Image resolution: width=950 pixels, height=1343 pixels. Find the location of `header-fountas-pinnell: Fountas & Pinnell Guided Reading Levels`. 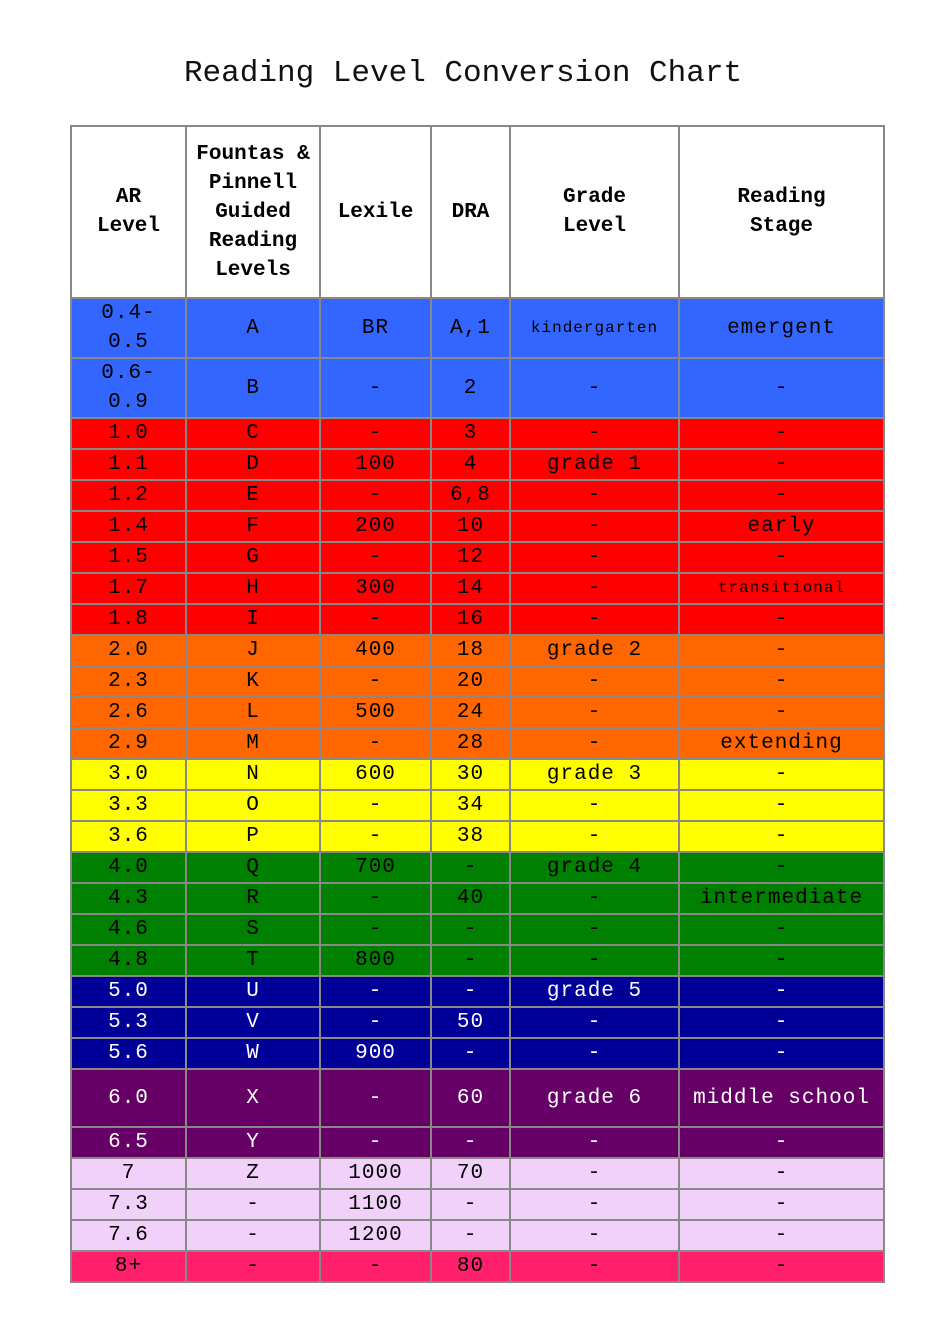

header-fountas-pinnell: Fountas & Pinnell Guided Reading Levels is located at coordinates (253, 212).